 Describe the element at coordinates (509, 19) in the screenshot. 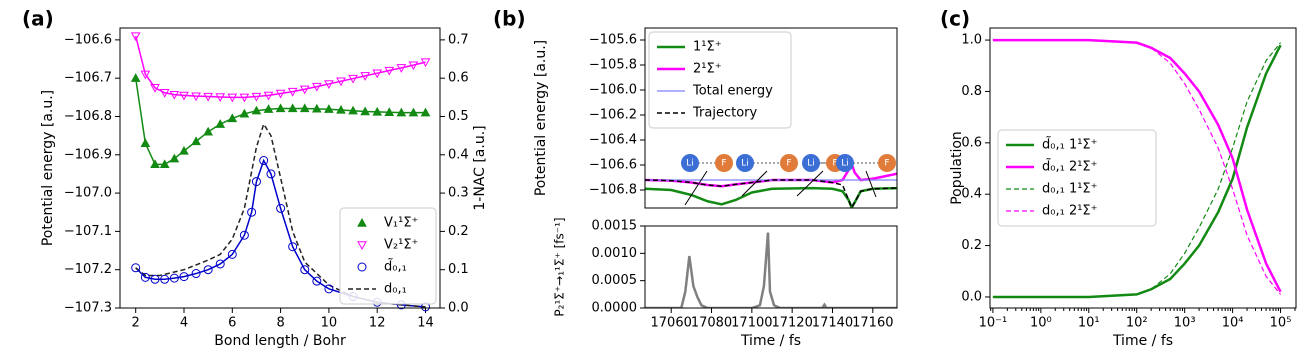

I see `panel-label: (b)` at that location.